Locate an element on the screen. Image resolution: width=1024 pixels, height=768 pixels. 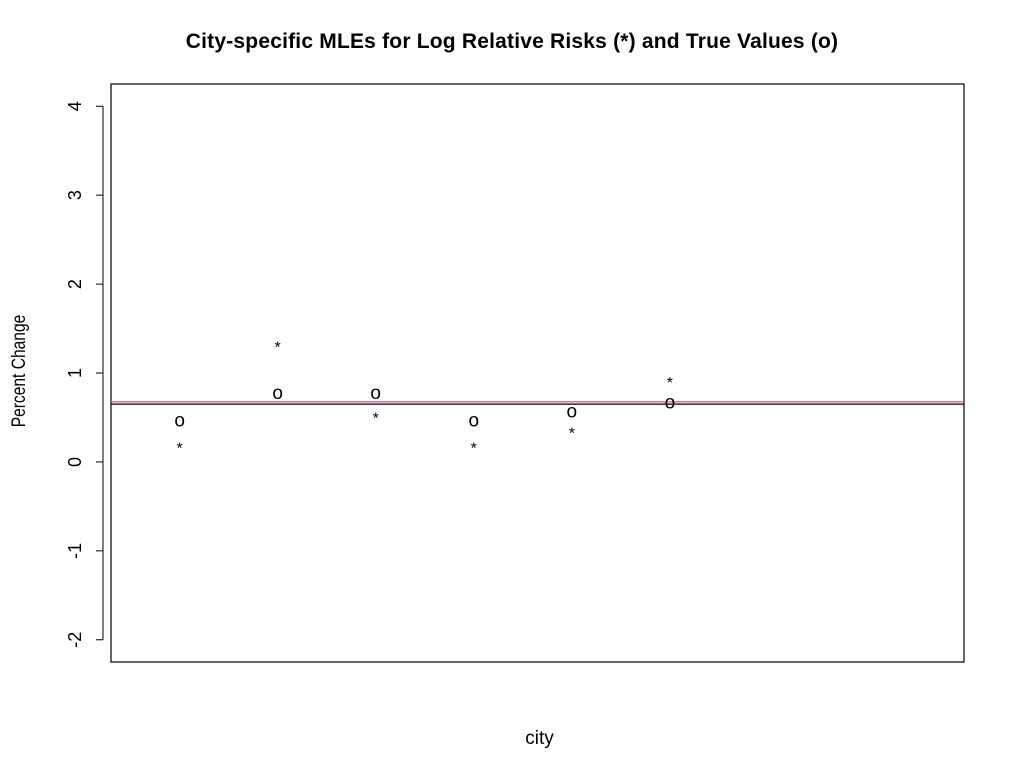
y-tick-label: 4 is located at coordinates (75, 106).